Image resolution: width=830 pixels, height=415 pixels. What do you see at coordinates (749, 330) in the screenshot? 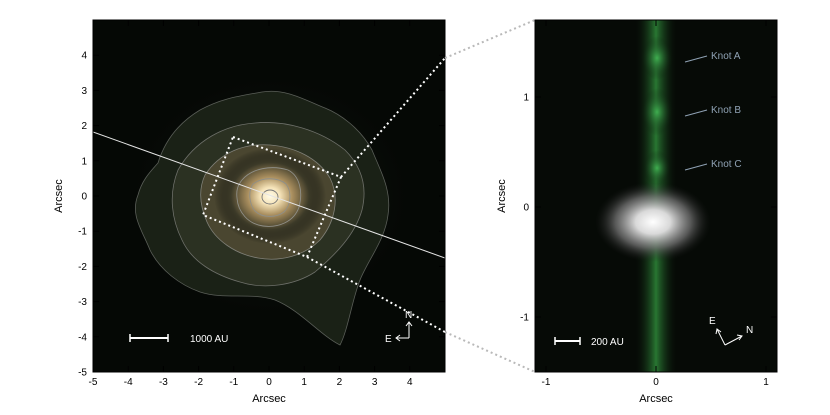
I see `right-compass-north: N` at bounding box center [749, 330].